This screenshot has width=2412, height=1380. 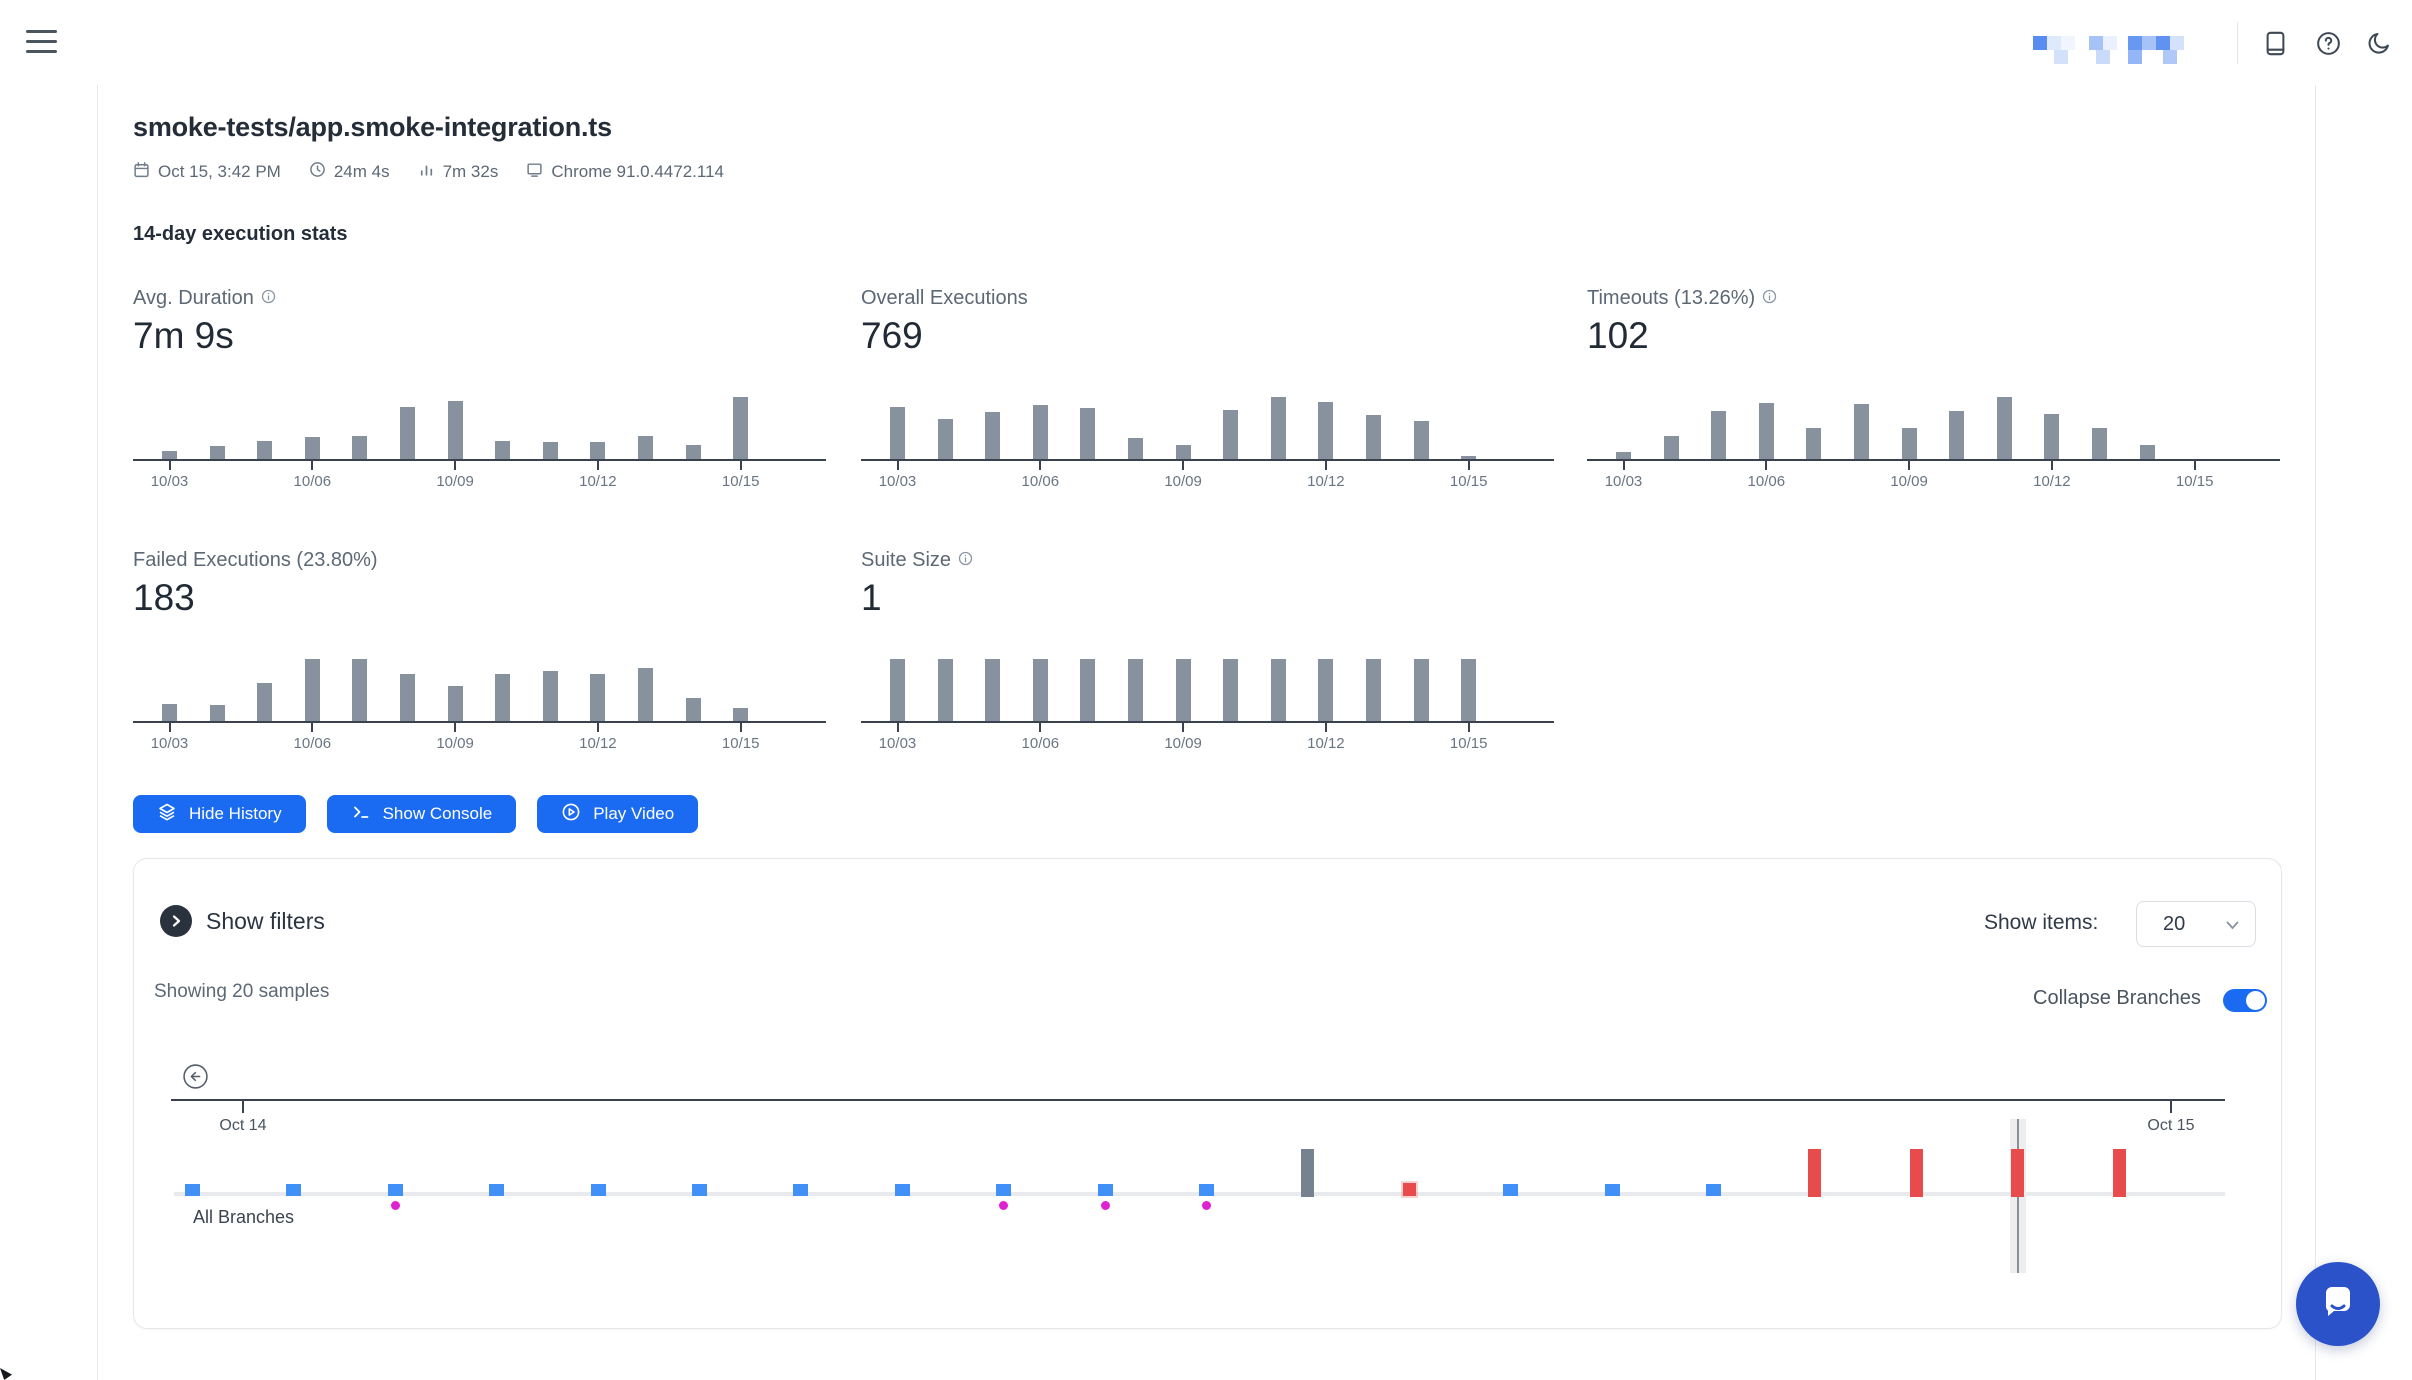 I want to click on chevron-right-circle-icon, so click(x=176, y=921).